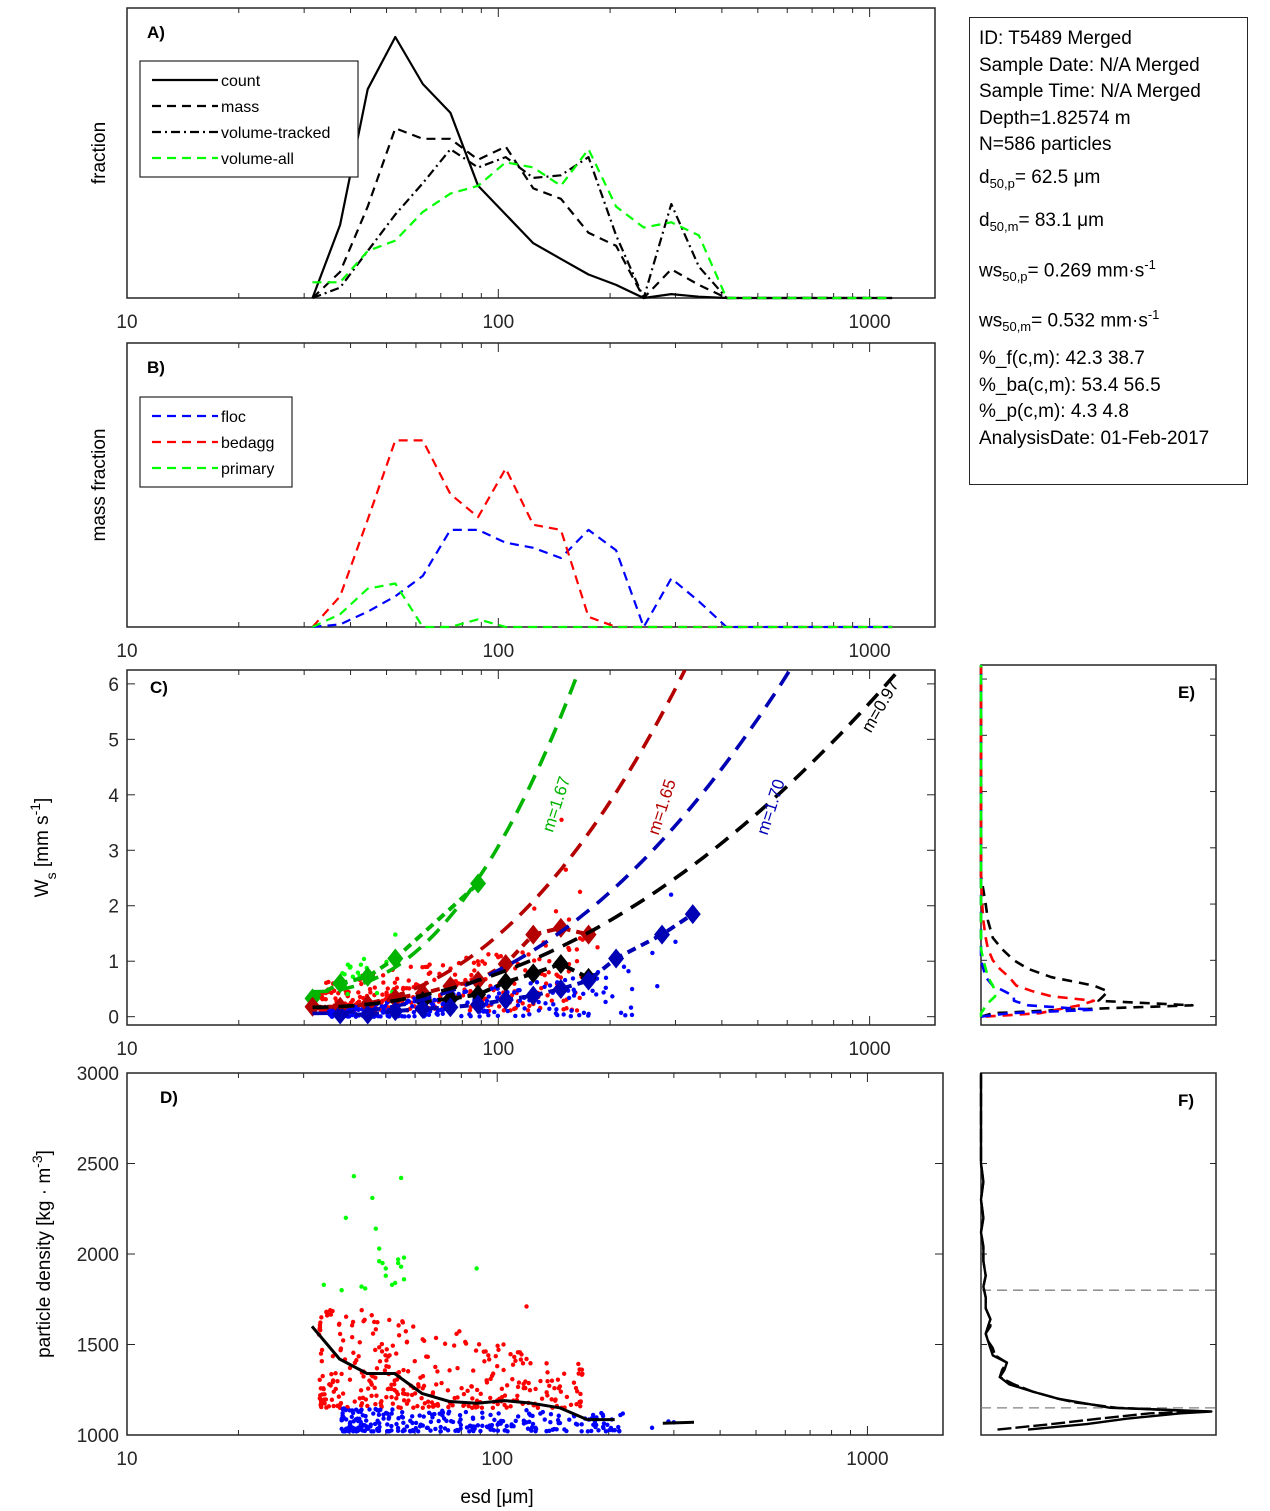  I want to click on y-axis-label: mass fraction, so click(99, 485).